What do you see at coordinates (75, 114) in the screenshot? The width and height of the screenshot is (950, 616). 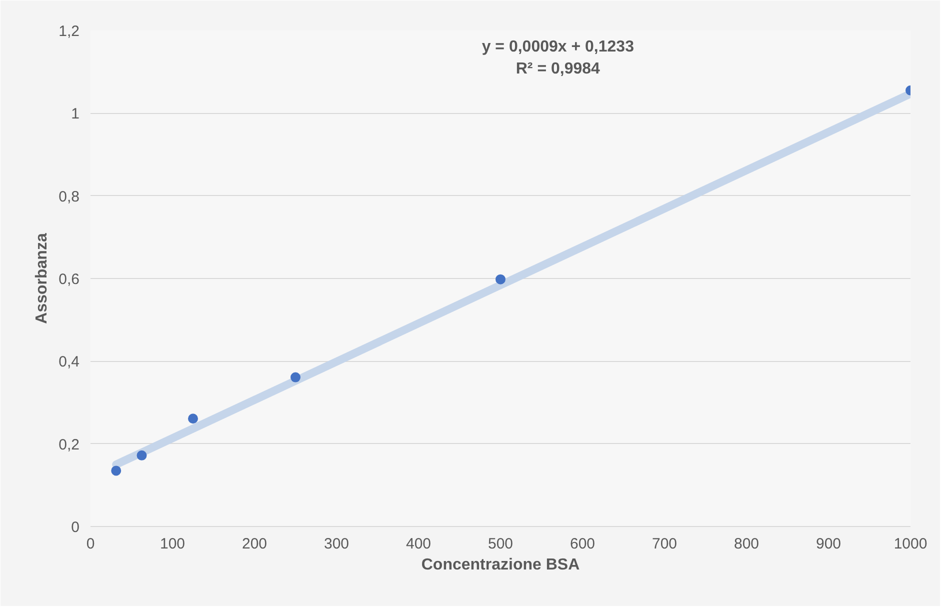 I see `y-tick-label: 1` at bounding box center [75, 114].